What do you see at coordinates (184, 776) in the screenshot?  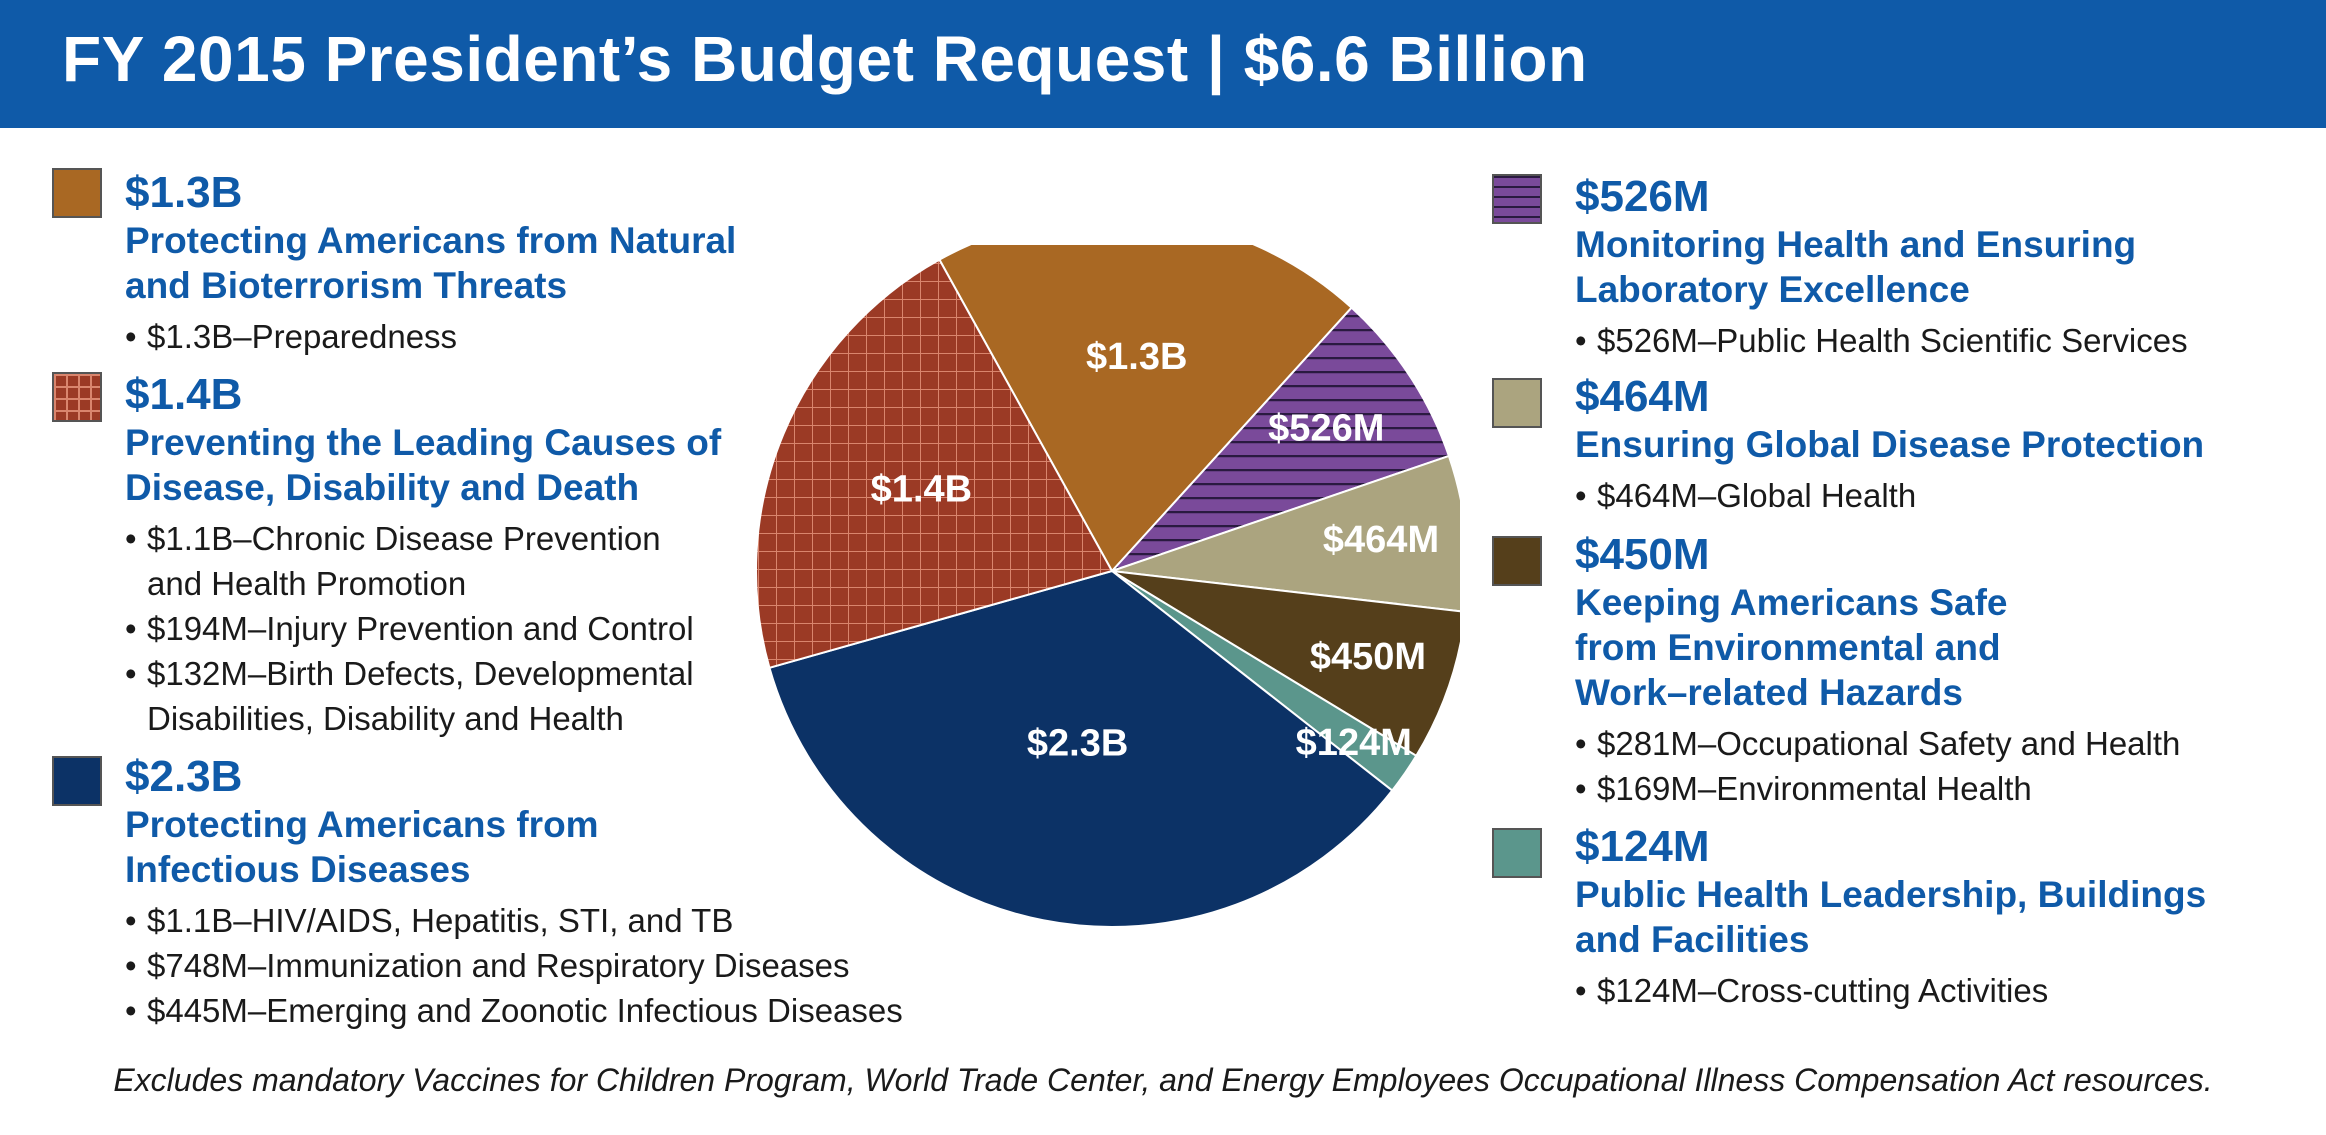 I see `legend-amount: $2.3B` at bounding box center [184, 776].